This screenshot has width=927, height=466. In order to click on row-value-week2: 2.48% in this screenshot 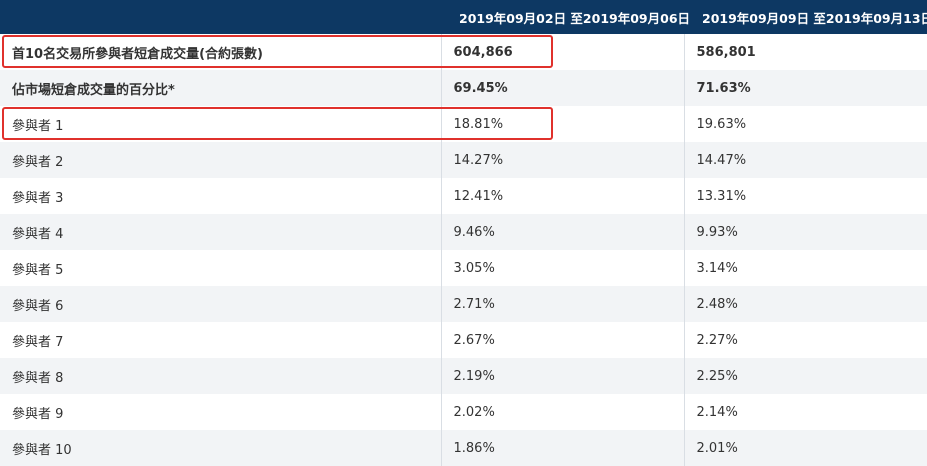, I will do `click(805, 304)`.